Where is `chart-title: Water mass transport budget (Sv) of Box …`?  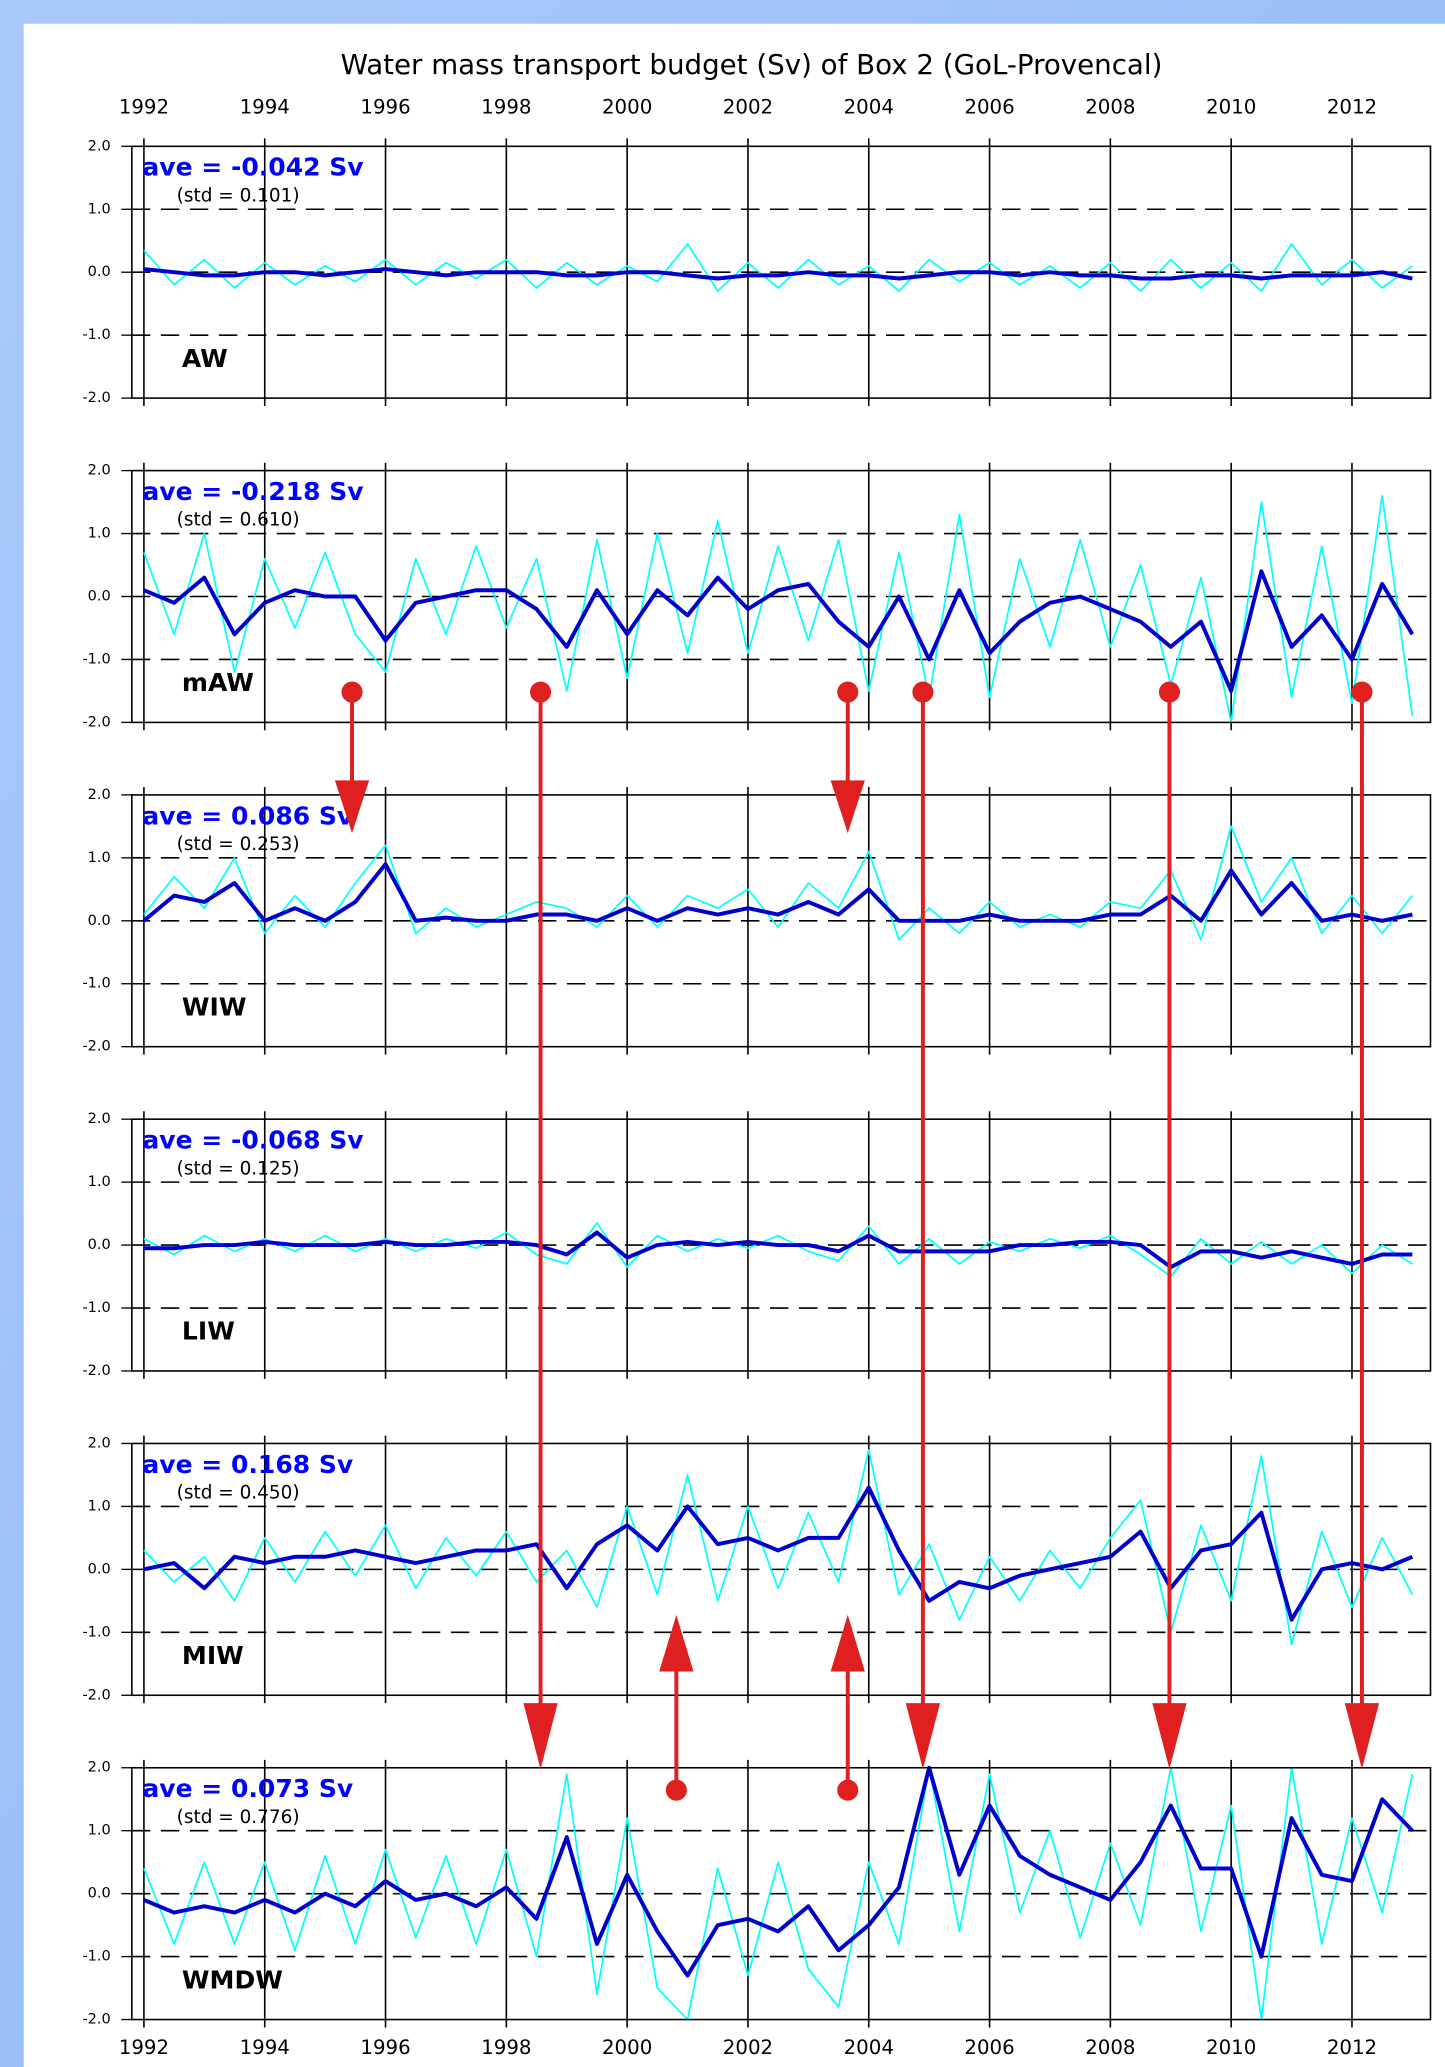 chart-title: Water mass transport budget (Sv) of Box … is located at coordinates (752, 64).